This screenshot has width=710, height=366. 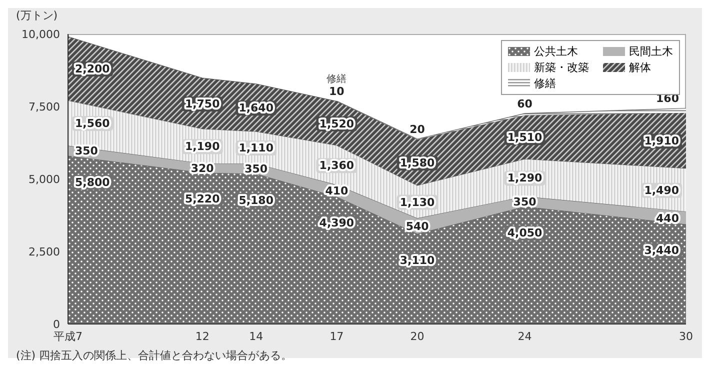 I want to click on data-label: 1,910, so click(x=662, y=141).